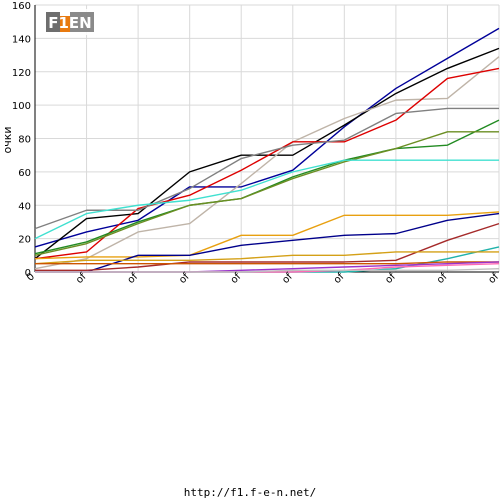 The image size is (500, 500). Describe the element at coordinates (184, 278) in the screenshot. I see `x-tick-label-3: of` at that location.